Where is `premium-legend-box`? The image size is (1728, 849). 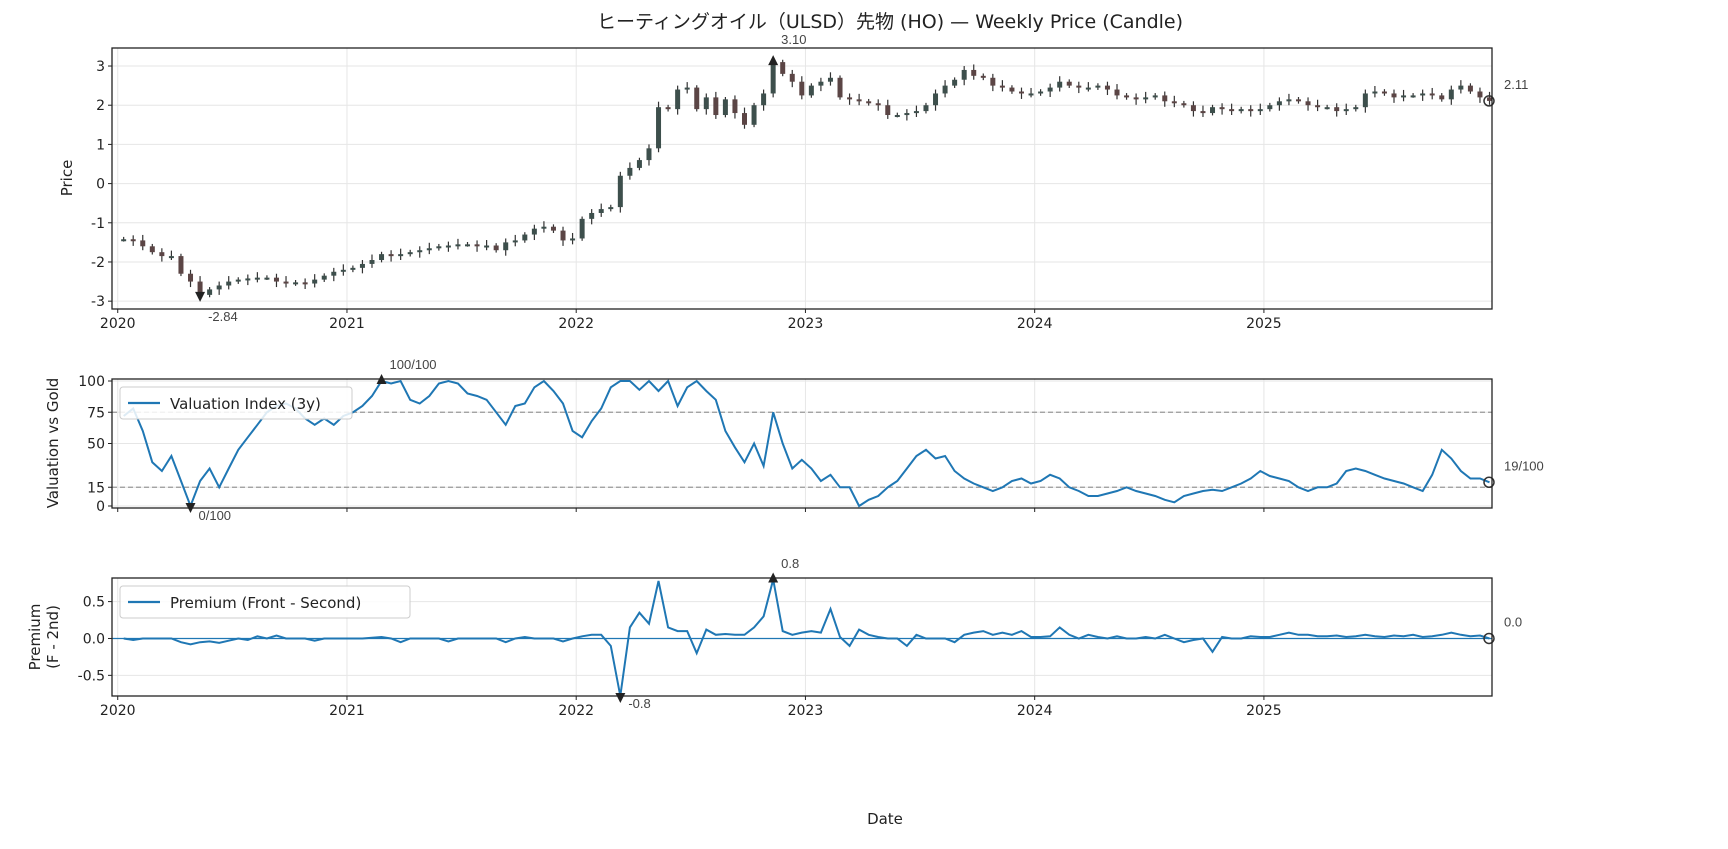 premium-legend-box is located at coordinates (265, 602).